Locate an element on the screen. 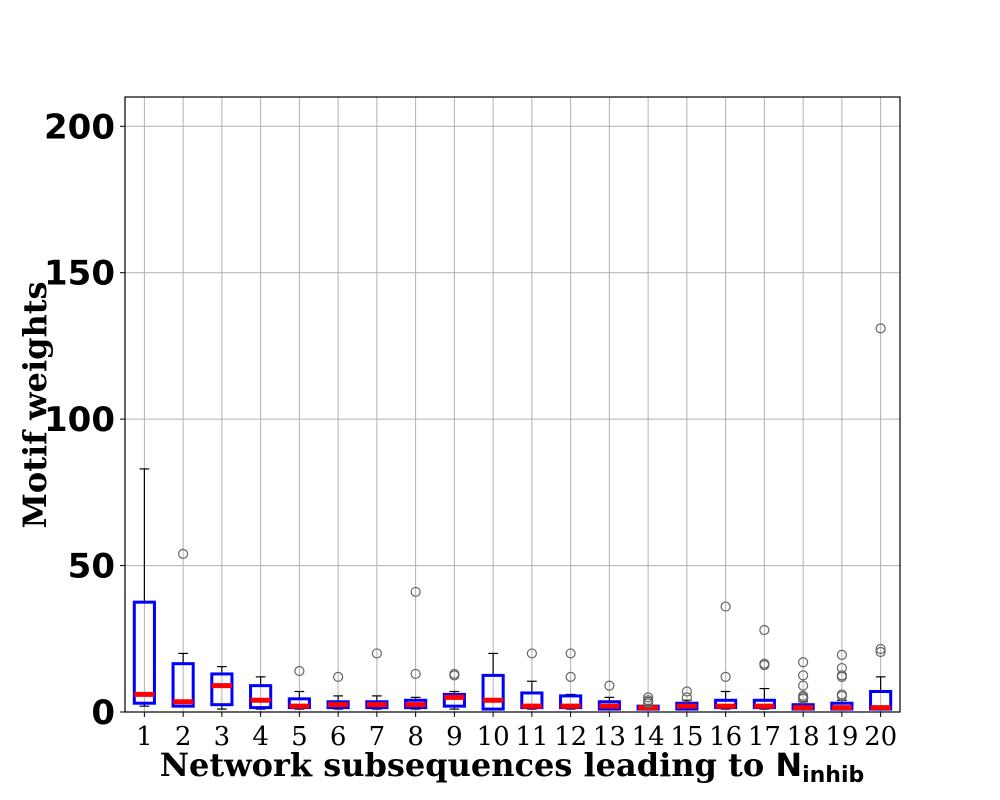  x-tick-label: 6 is located at coordinates (338, 737).